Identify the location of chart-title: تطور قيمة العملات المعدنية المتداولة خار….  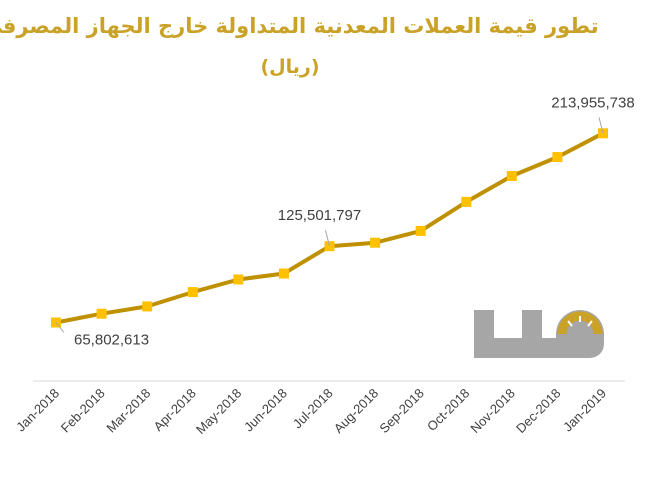
(299, 26).